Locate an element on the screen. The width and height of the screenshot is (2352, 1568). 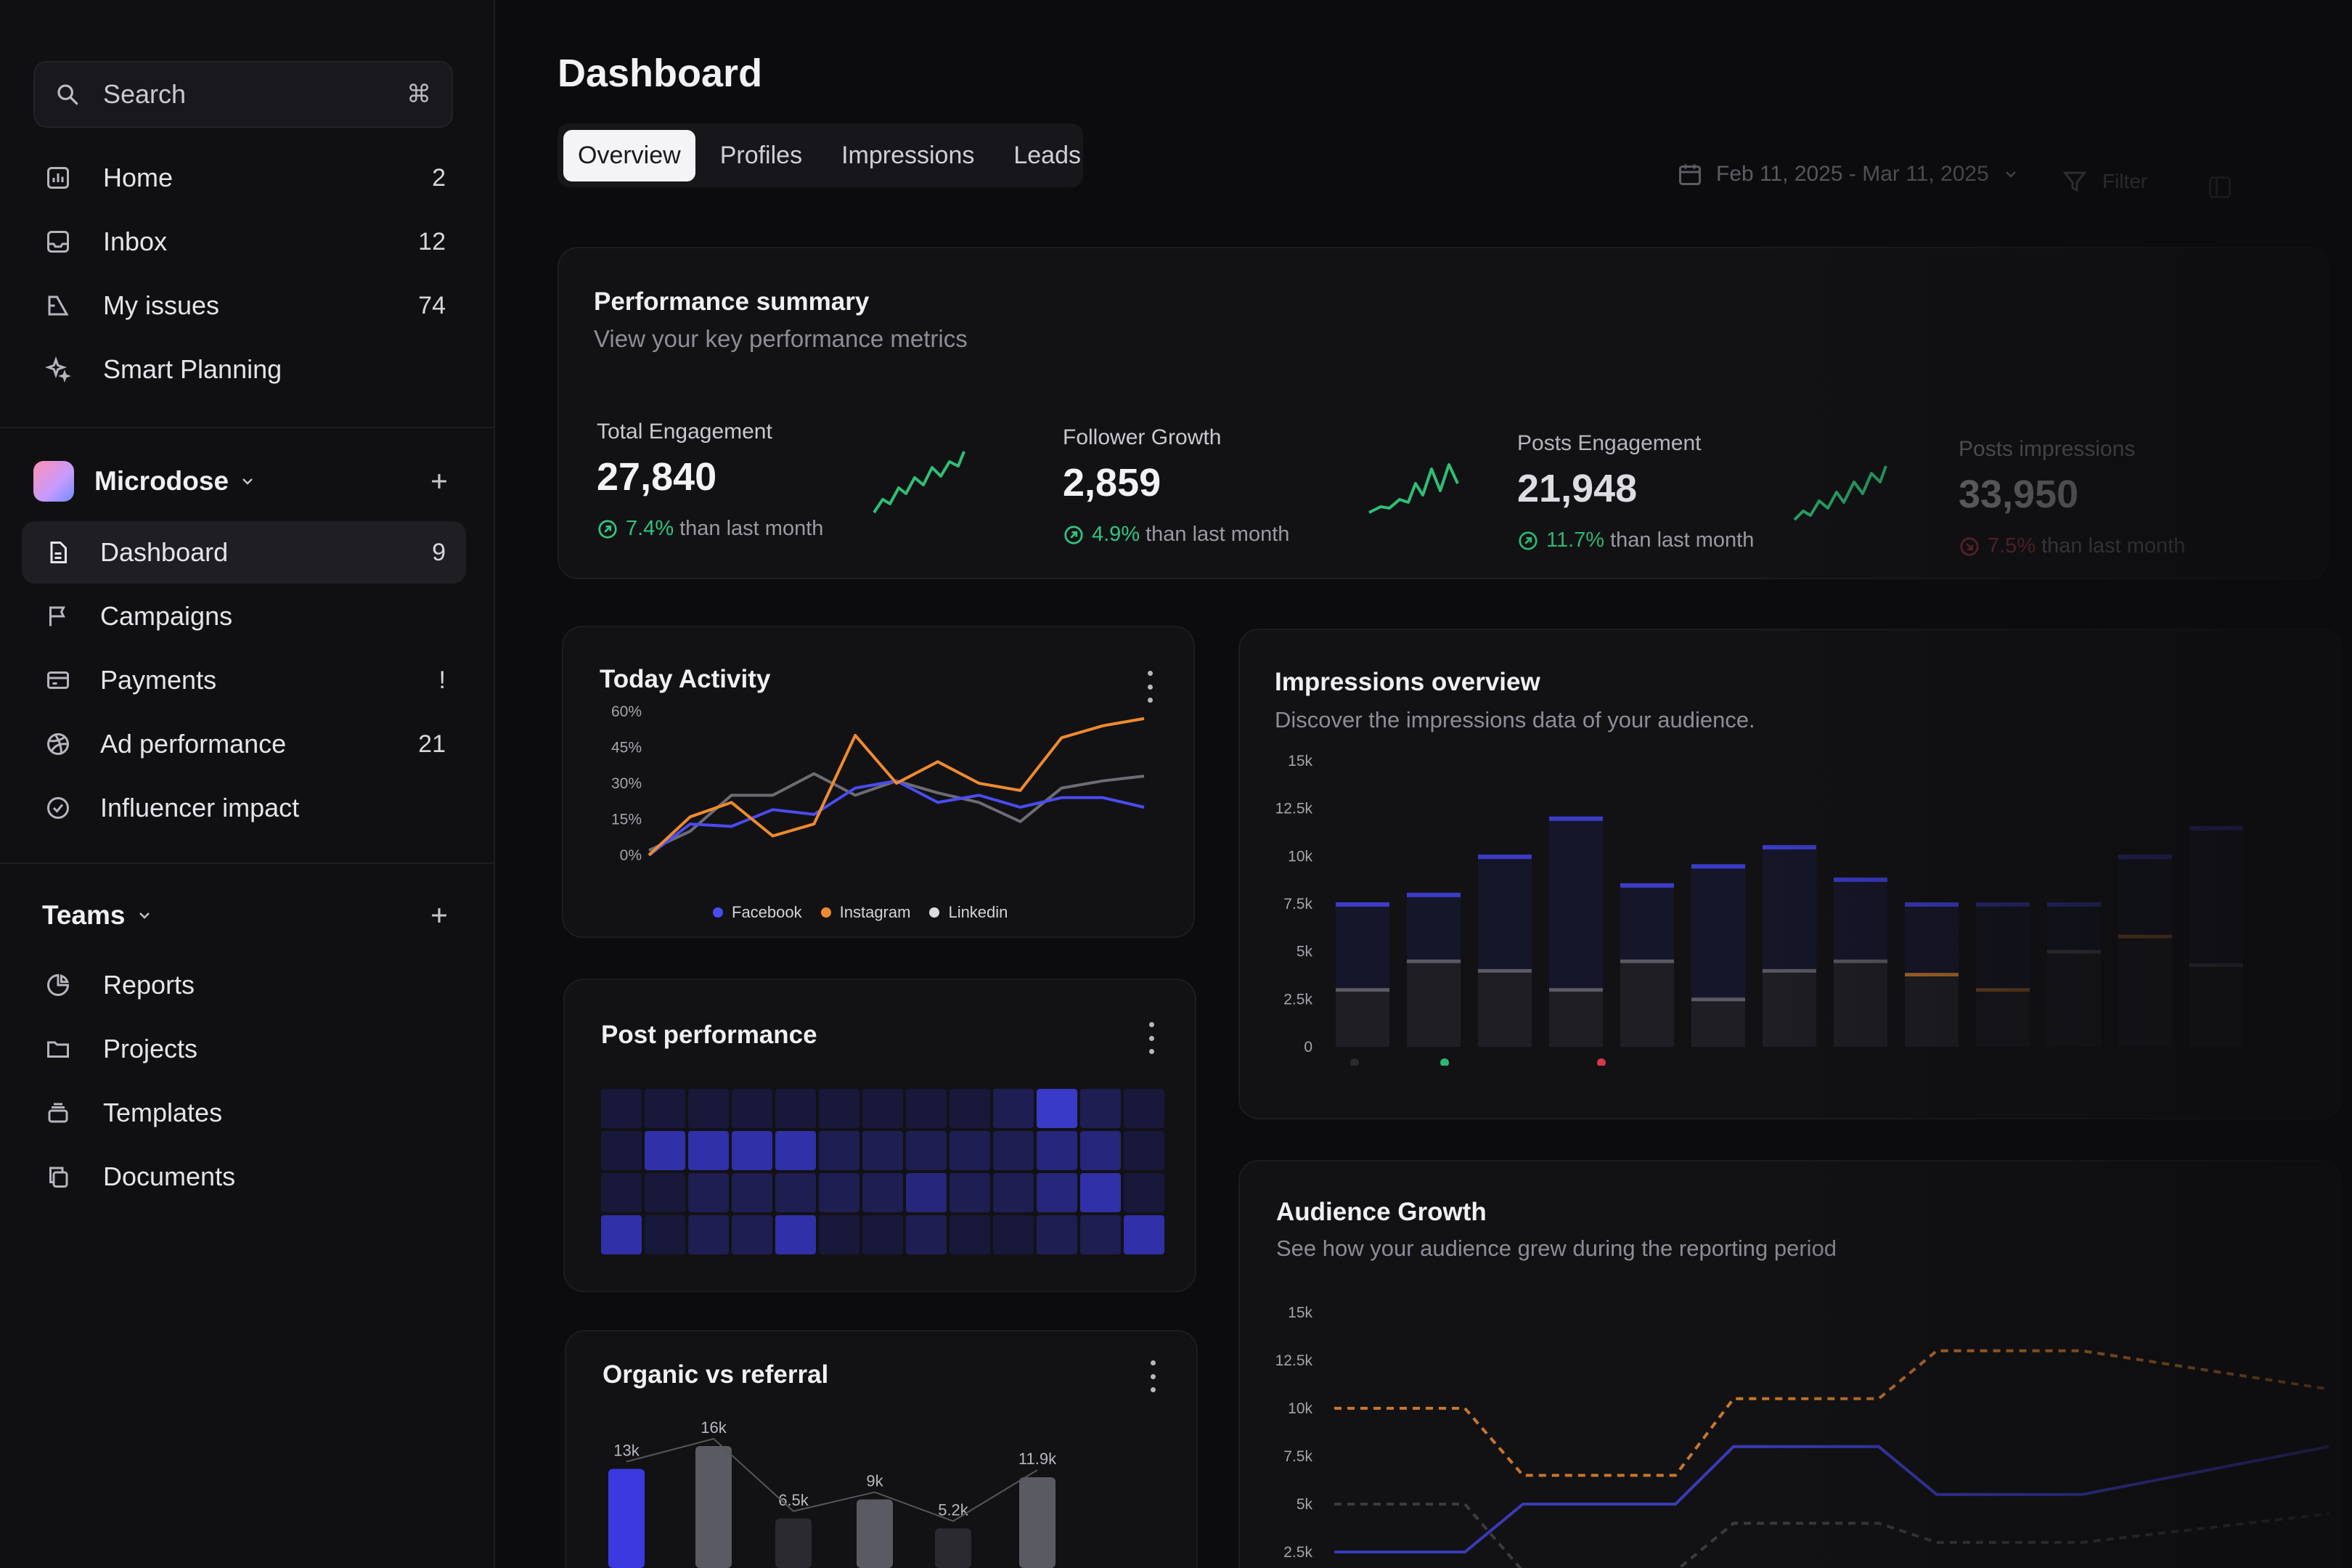
nav-my-issues-label: My issues is located at coordinates (162, 305).